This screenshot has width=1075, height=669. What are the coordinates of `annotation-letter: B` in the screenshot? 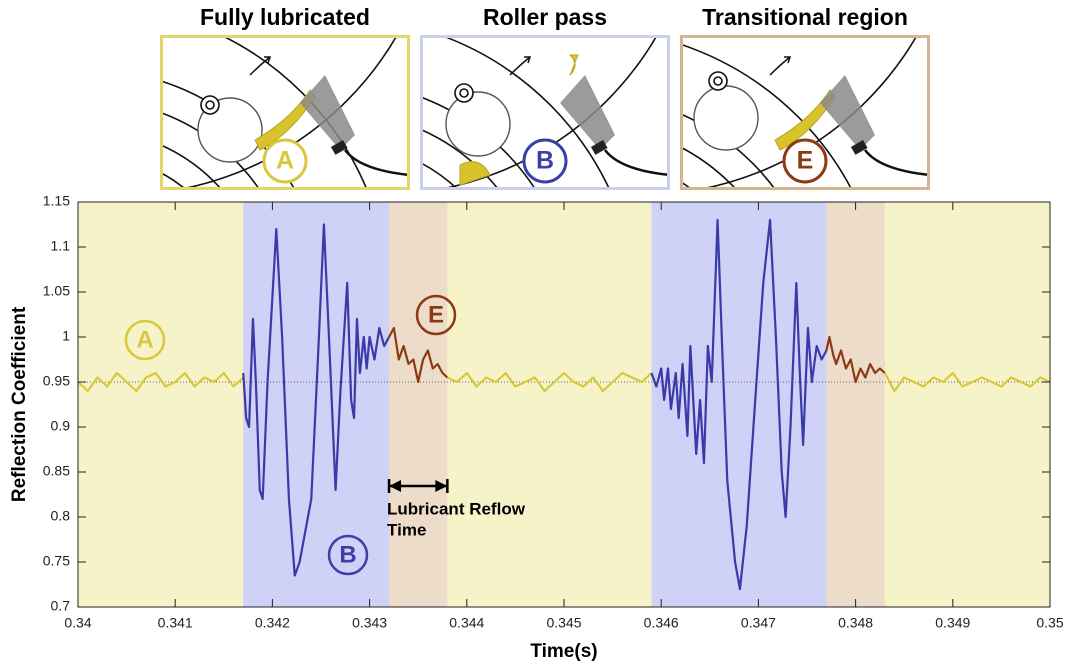 It's located at (347, 554).